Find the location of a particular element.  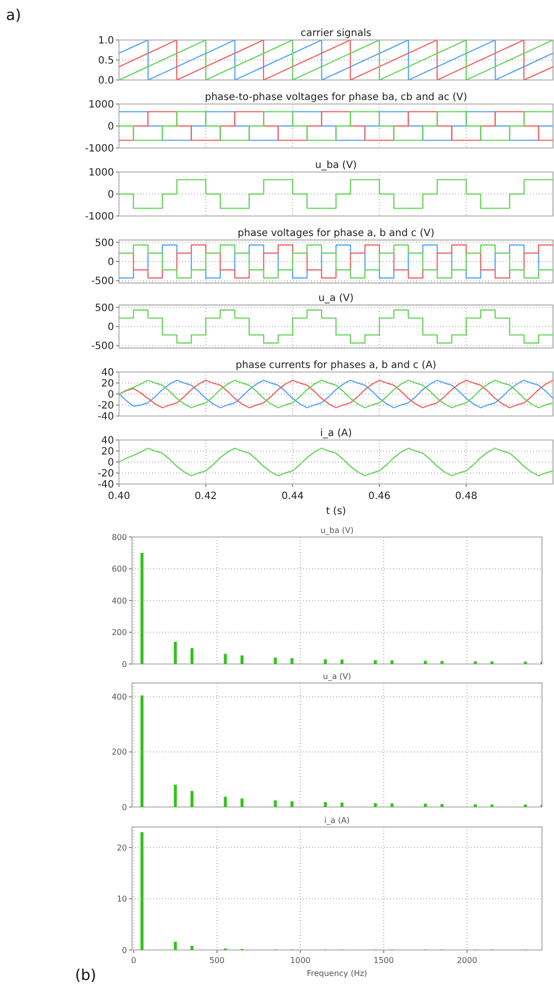

x-tick-label: 0.44 is located at coordinates (292, 496).